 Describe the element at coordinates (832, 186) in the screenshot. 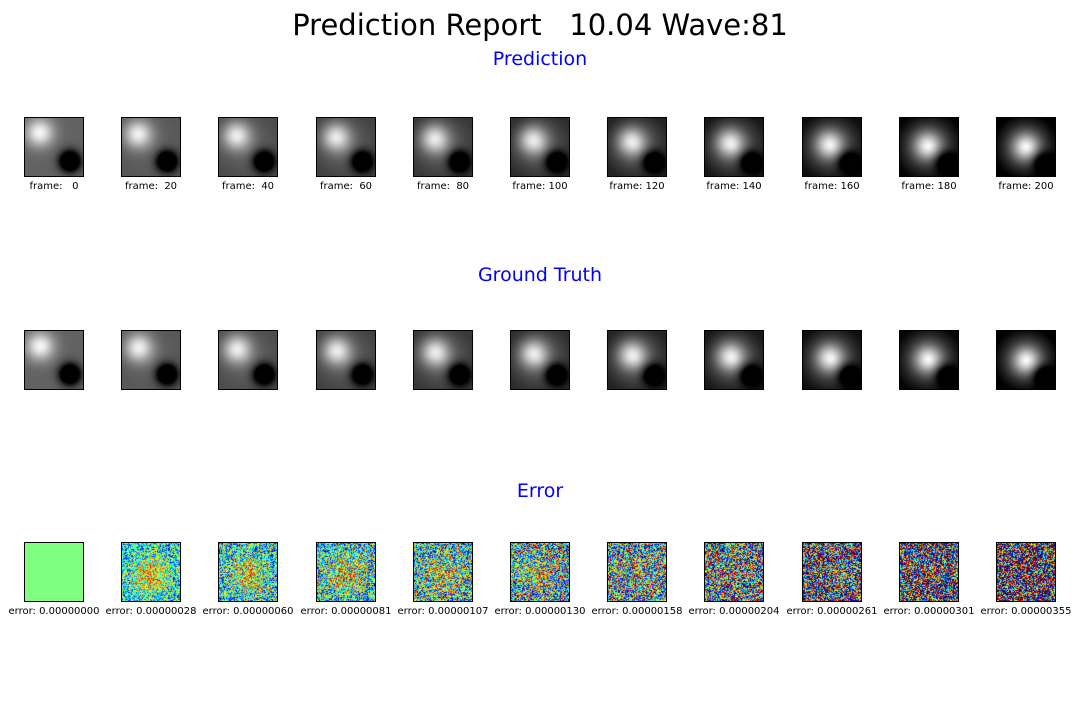

I see `prediction-caption: frame: 160` at that location.